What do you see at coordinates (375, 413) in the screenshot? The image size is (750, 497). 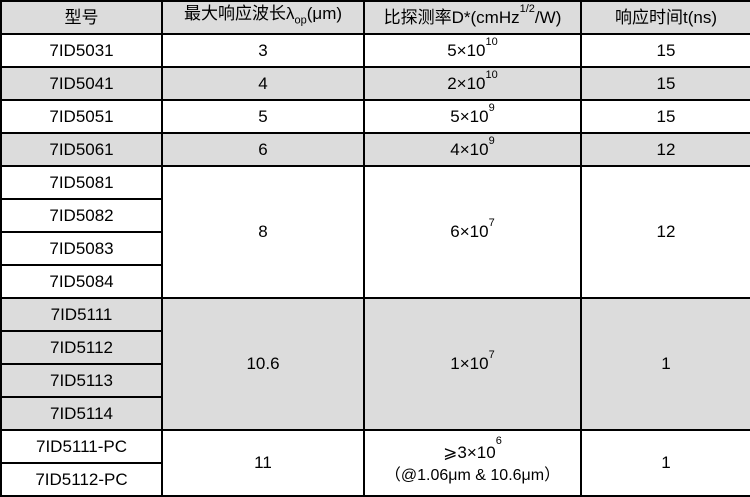 I see `table-row: 7ID5114` at bounding box center [375, 413].